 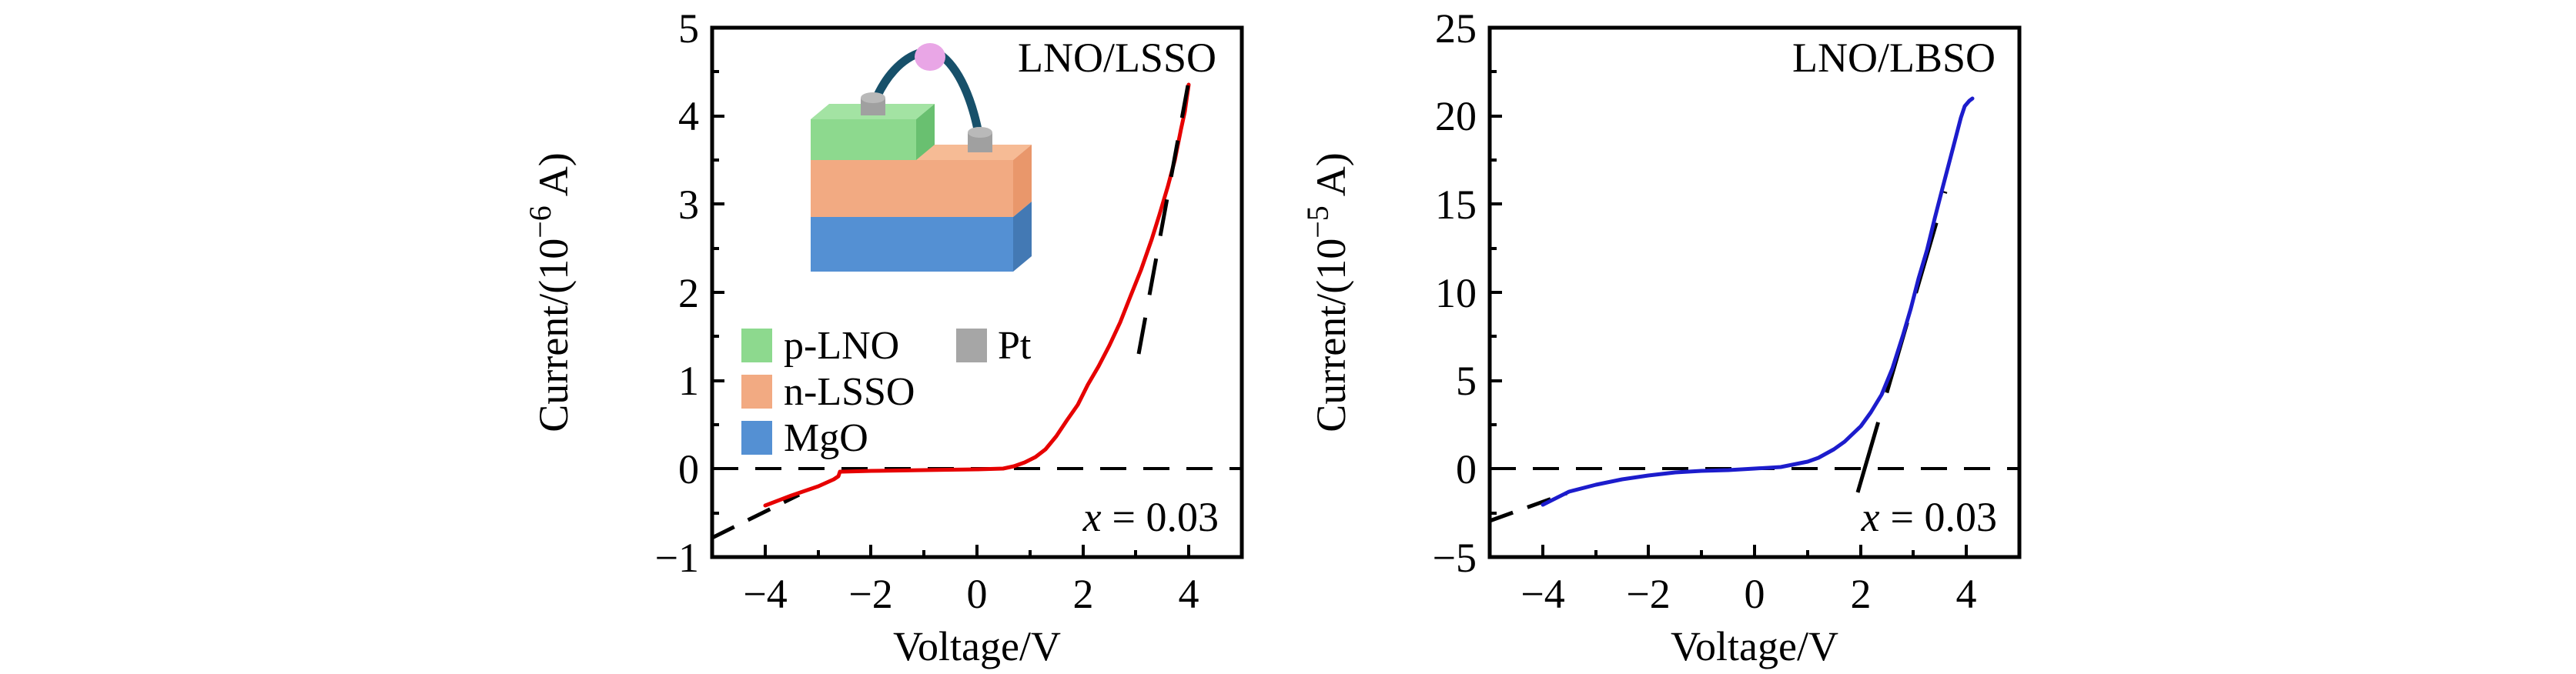 I want to click on n-lsso-layer-side, so click(x=1022, y=181).